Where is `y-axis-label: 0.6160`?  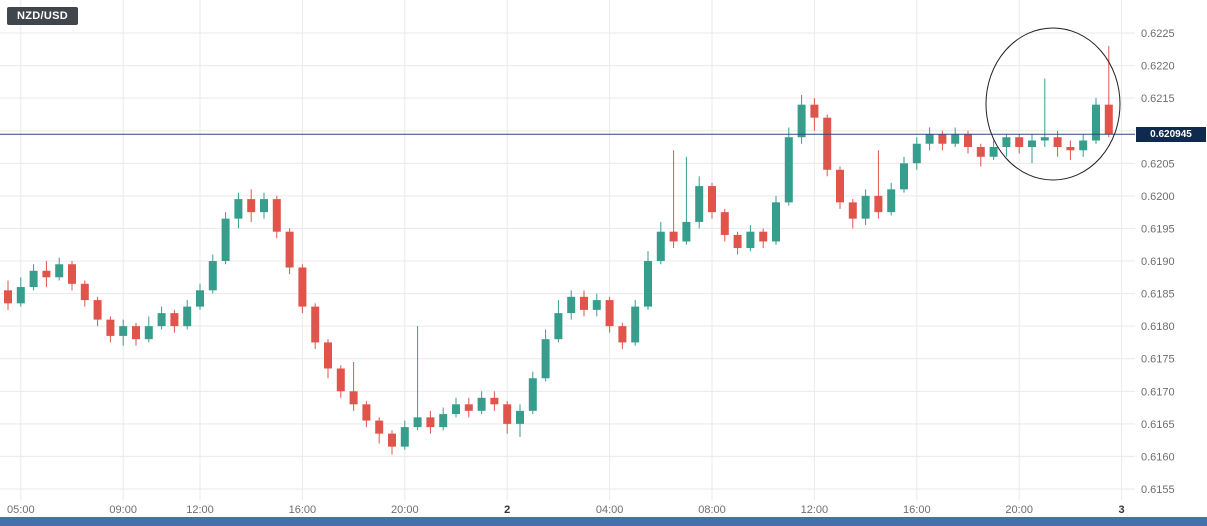
y-axis-label: 0.6160 is located at coordinates (1158, 457).